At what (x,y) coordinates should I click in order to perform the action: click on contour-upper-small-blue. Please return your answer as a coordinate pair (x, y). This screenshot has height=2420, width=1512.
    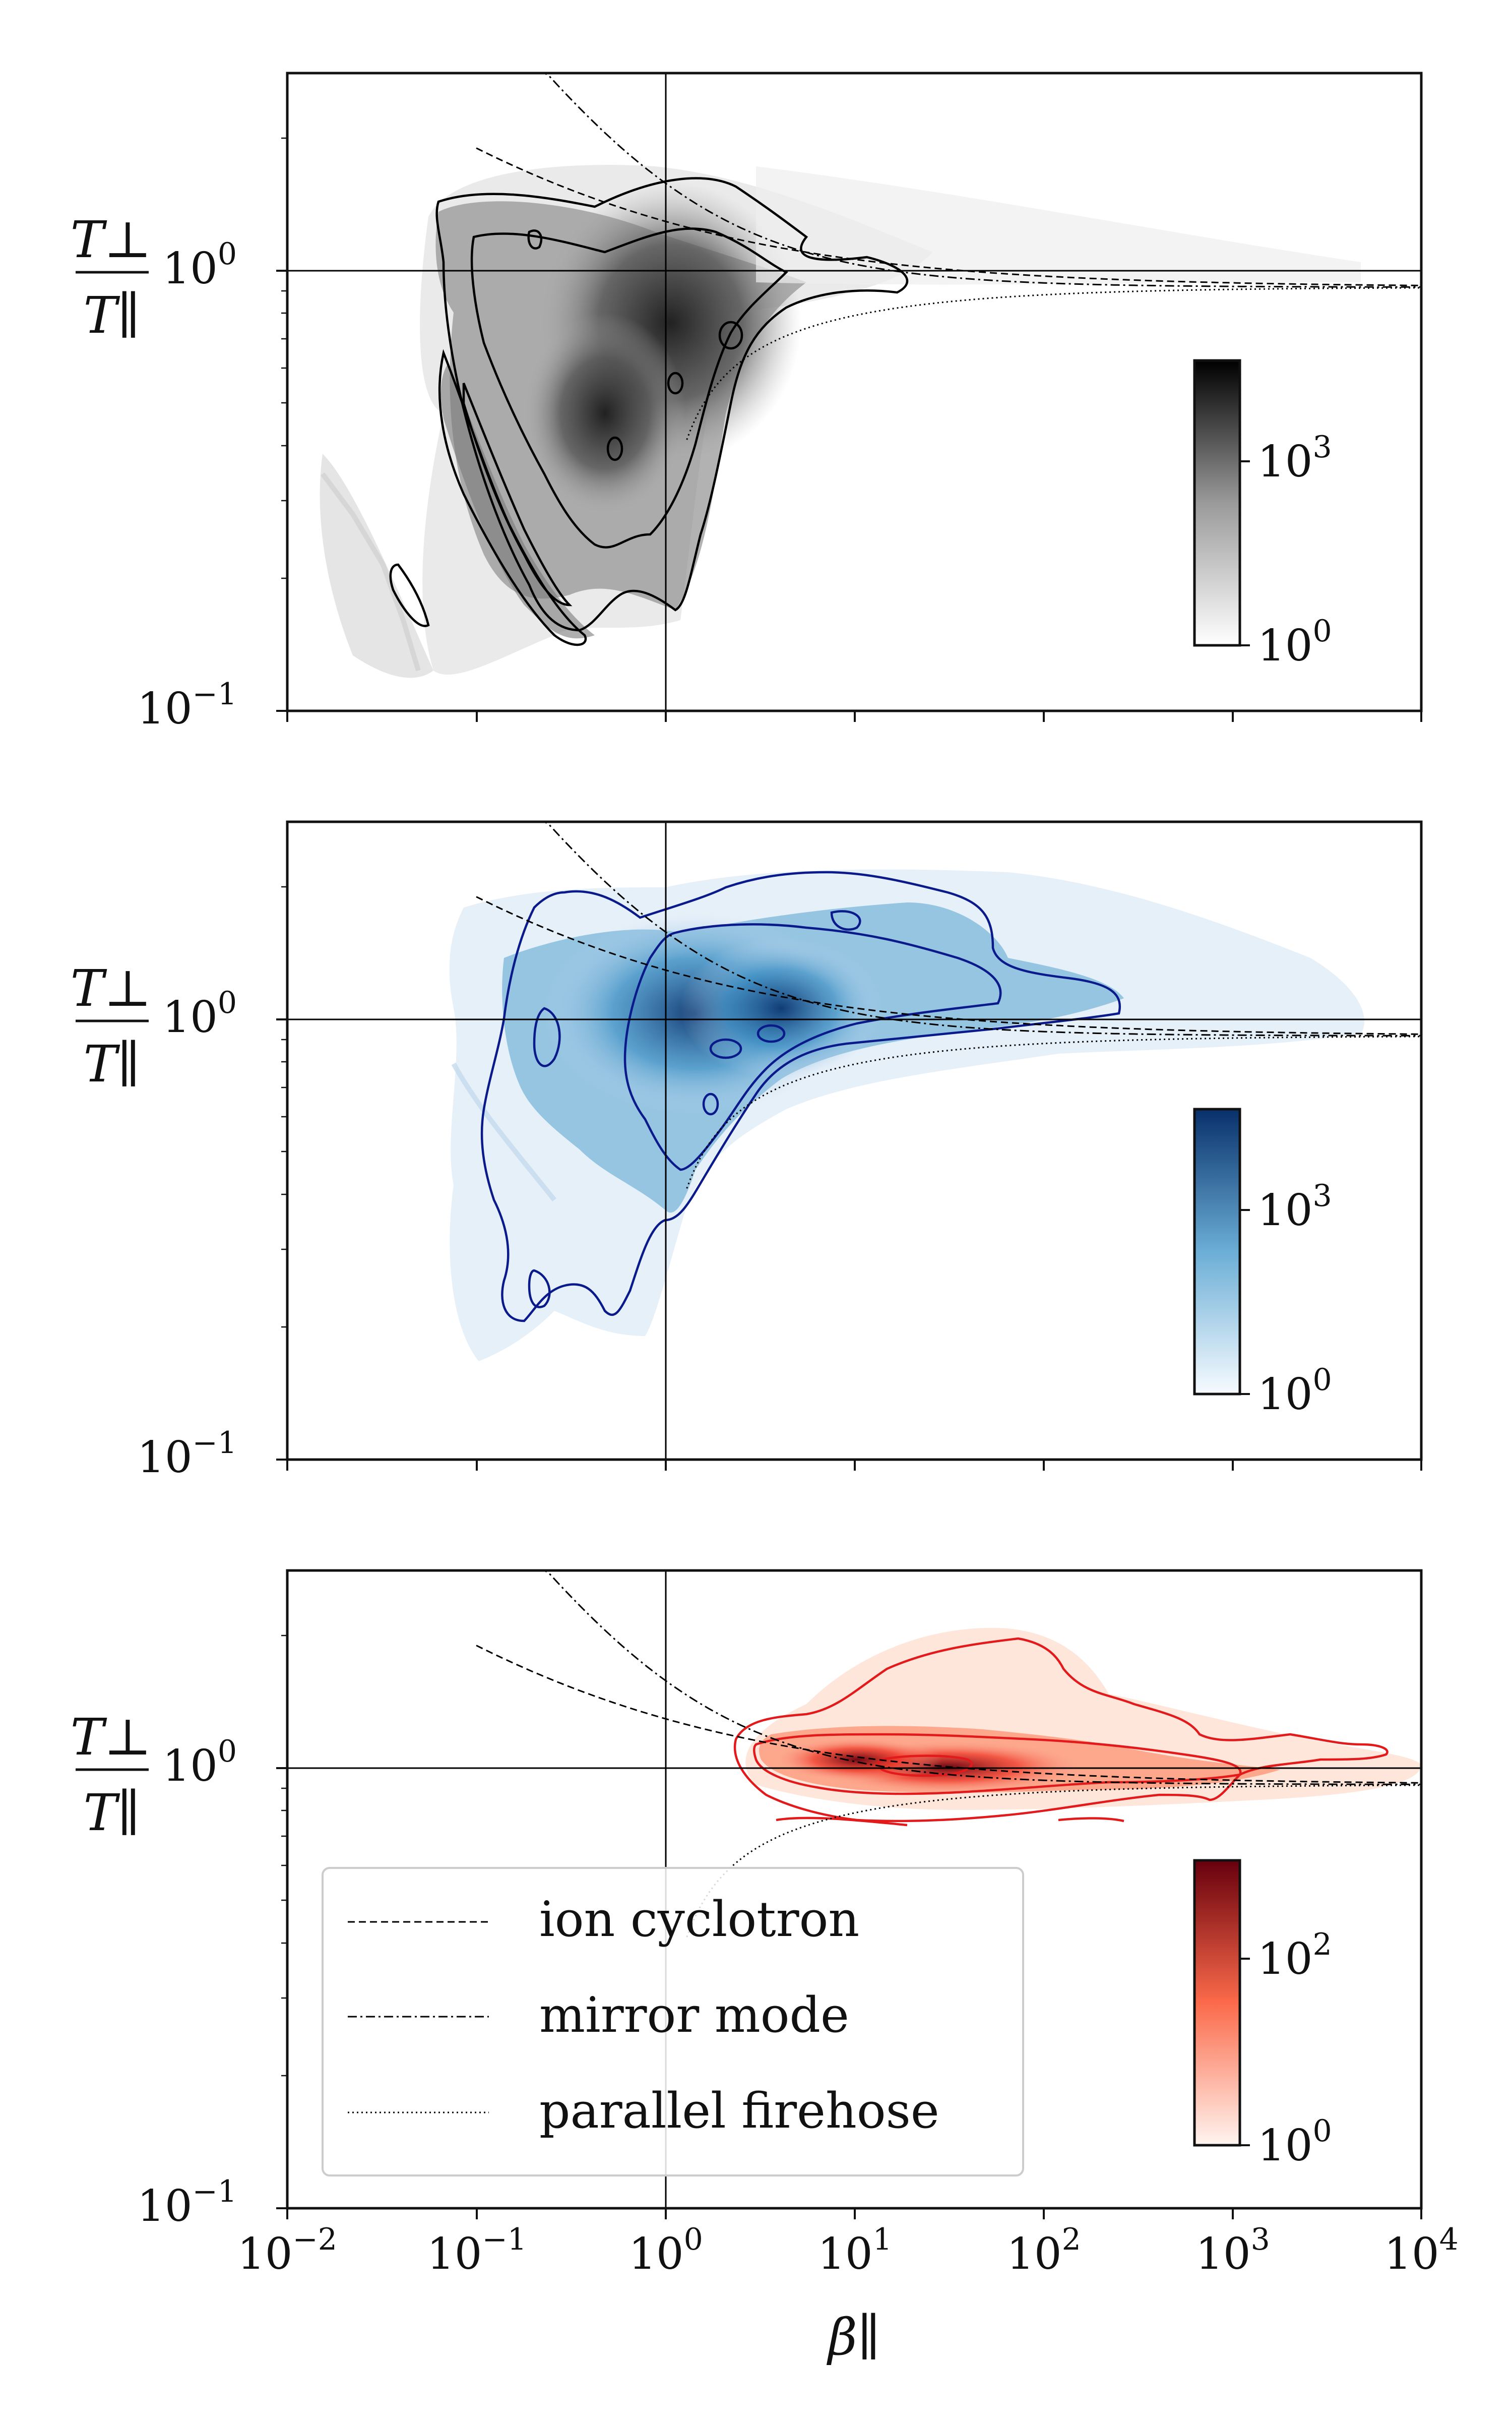
    Looking at the image, I should click on (845, 920).